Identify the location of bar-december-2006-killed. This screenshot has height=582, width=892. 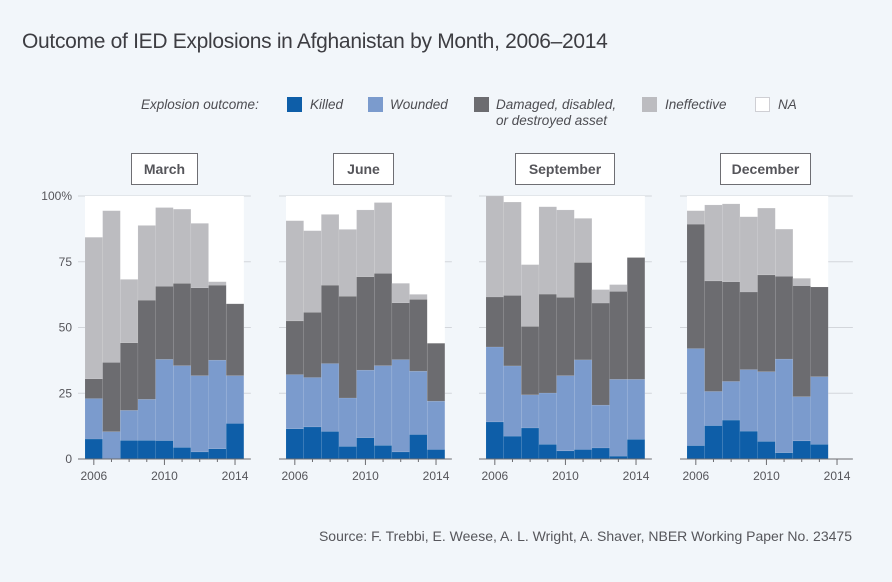
(695, 452).